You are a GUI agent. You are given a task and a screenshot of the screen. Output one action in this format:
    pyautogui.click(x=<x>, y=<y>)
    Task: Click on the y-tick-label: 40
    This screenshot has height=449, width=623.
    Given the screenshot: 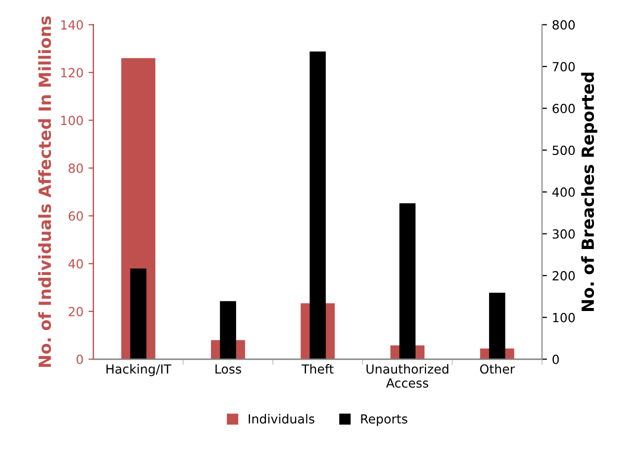 What is the action you would take?
    pyautogui.click(x=75, y=264)
    